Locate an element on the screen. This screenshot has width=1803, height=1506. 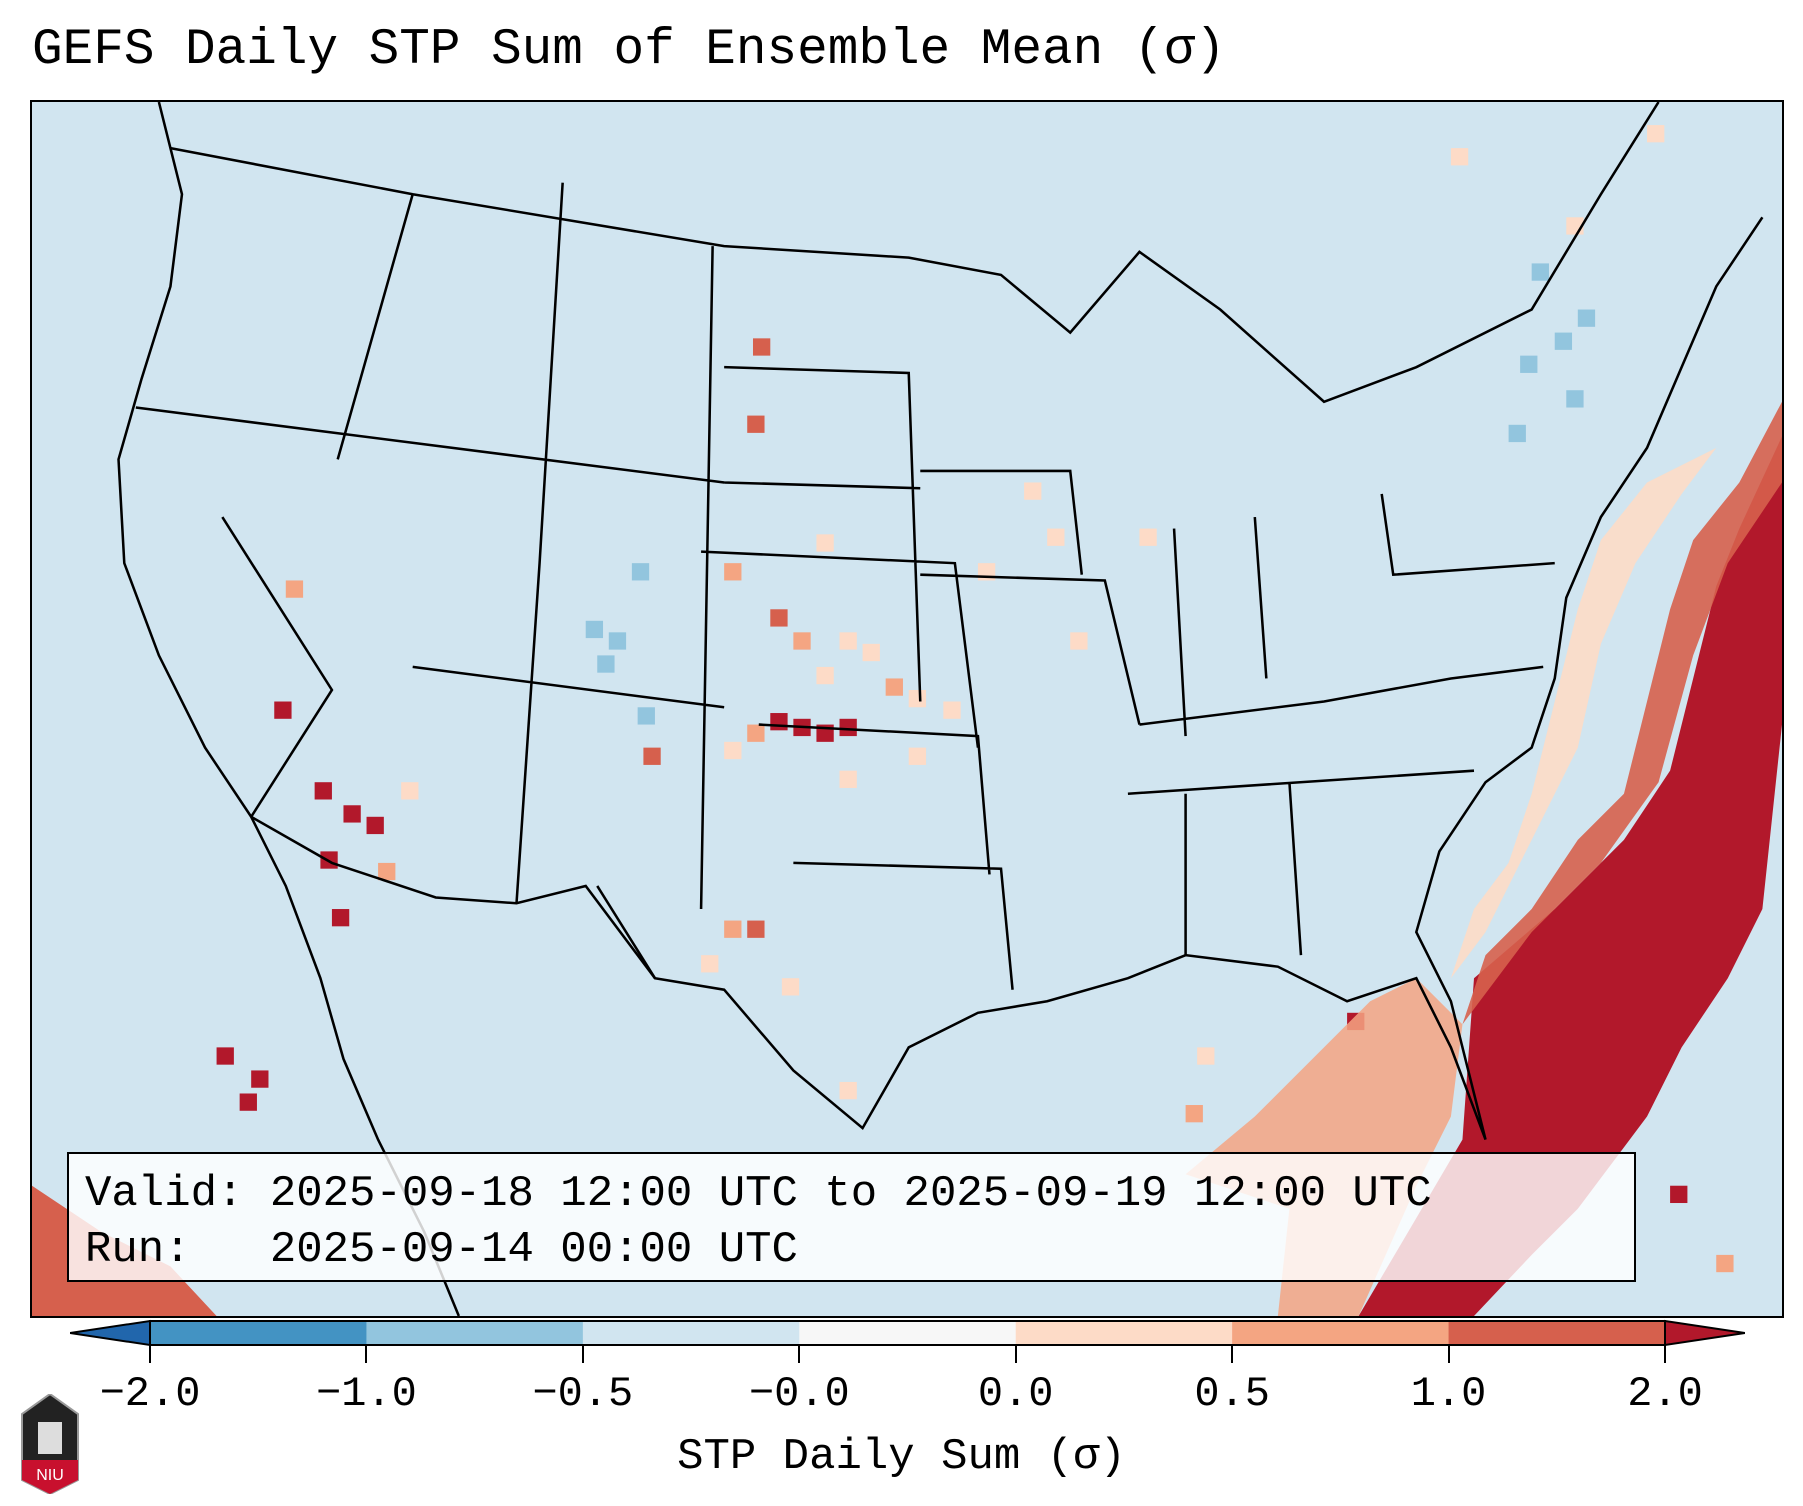
colorbar-tick-label: 0.5 is located at coordinates (1232, 1394).